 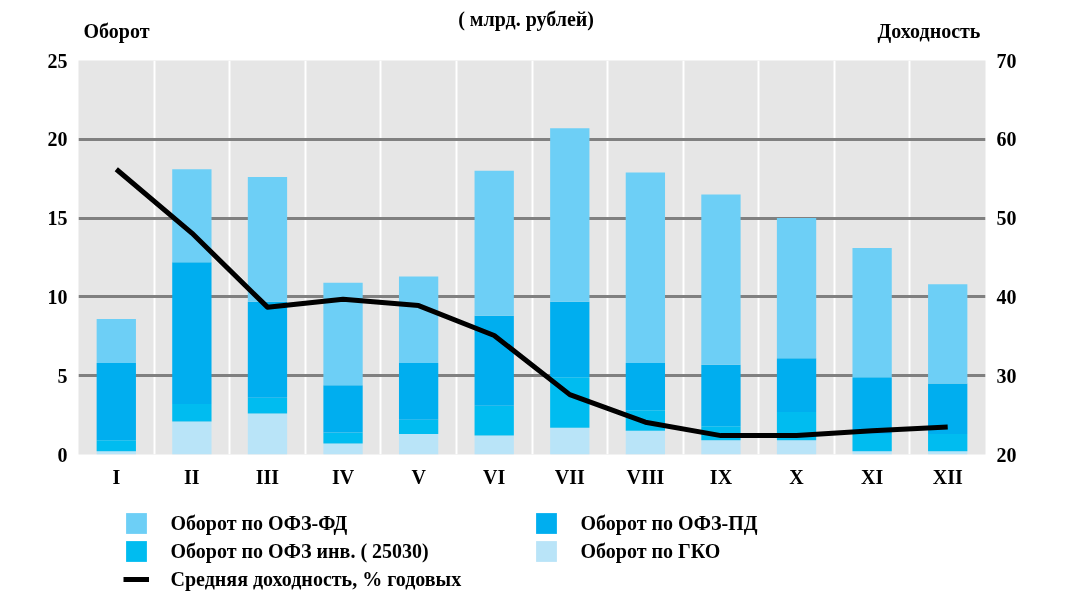 I want to click on x-tick-label: IV, so click(x=343, y=476).